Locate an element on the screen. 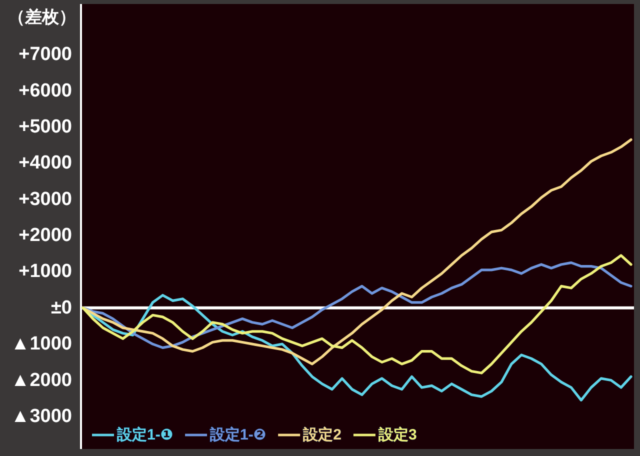 Image resolution: width=640 pixels, height=456 pixels. legend-label: 設定2 is located at coordinates (322, 435).